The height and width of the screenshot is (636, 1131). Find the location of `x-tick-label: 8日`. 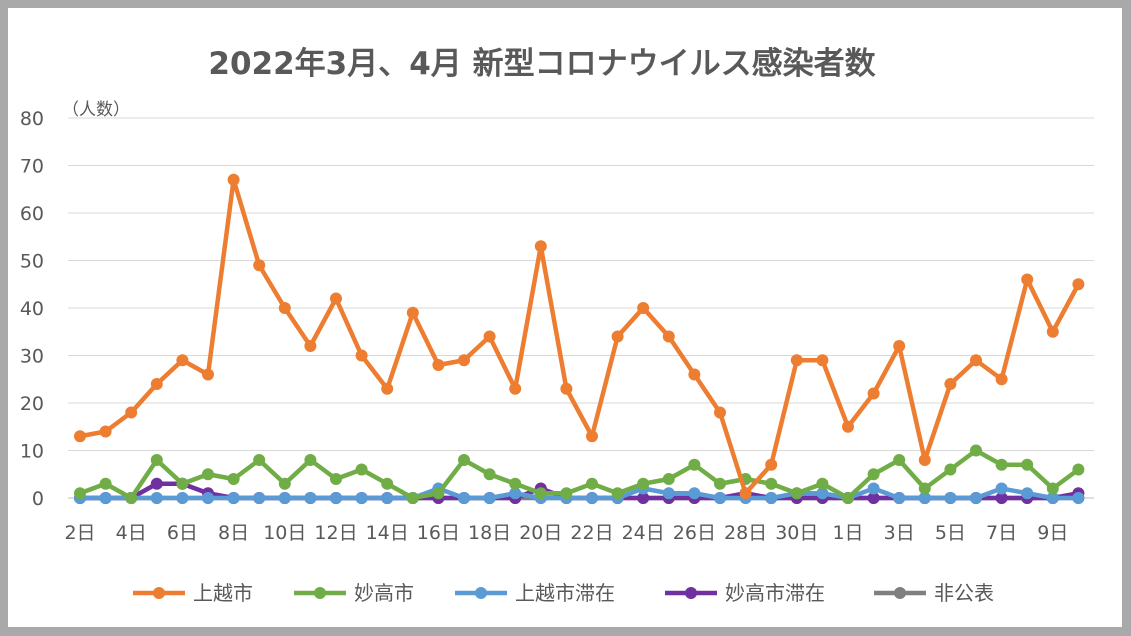

x-tick-label: 8日 is located at coordinates (233, 533).